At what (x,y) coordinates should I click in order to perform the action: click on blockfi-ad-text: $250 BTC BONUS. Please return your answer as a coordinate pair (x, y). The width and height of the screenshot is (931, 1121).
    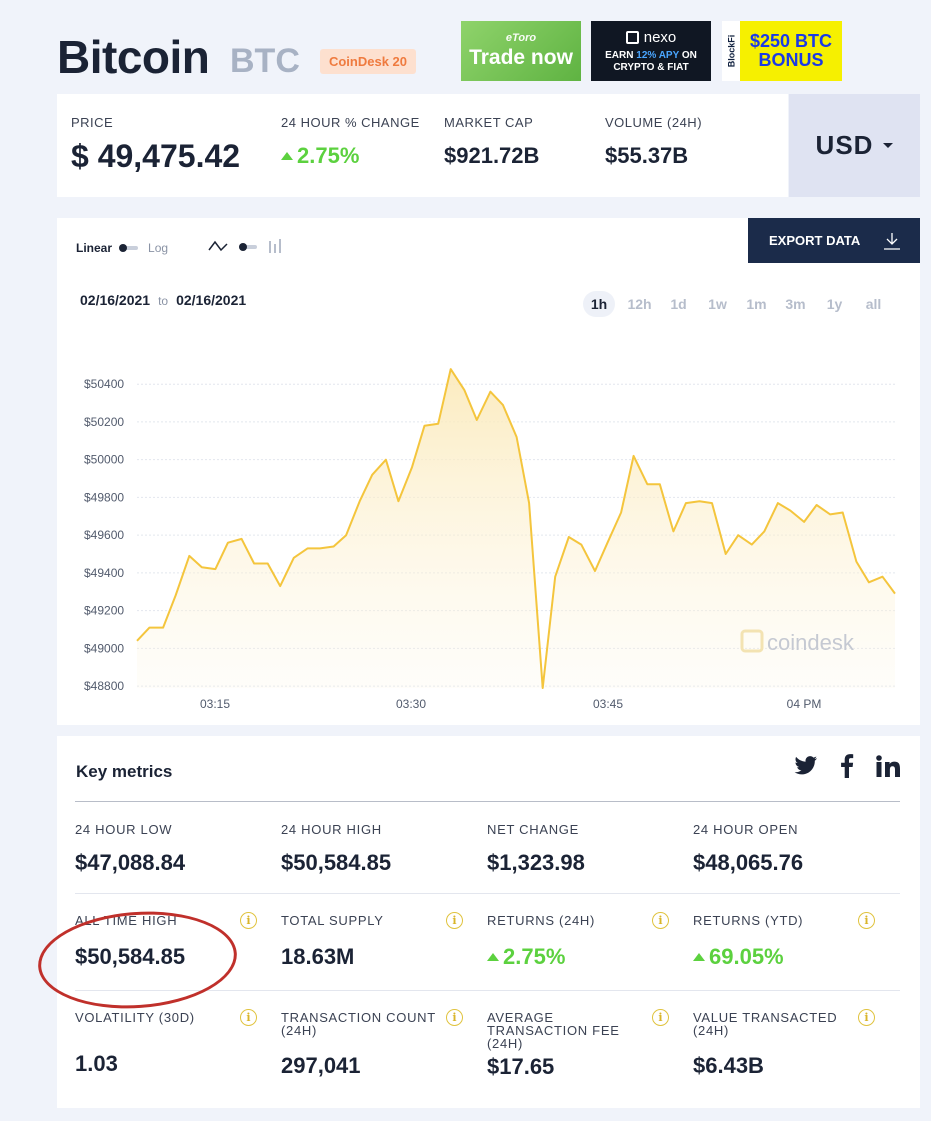
    Looking at the image, I should click on (791, 51).